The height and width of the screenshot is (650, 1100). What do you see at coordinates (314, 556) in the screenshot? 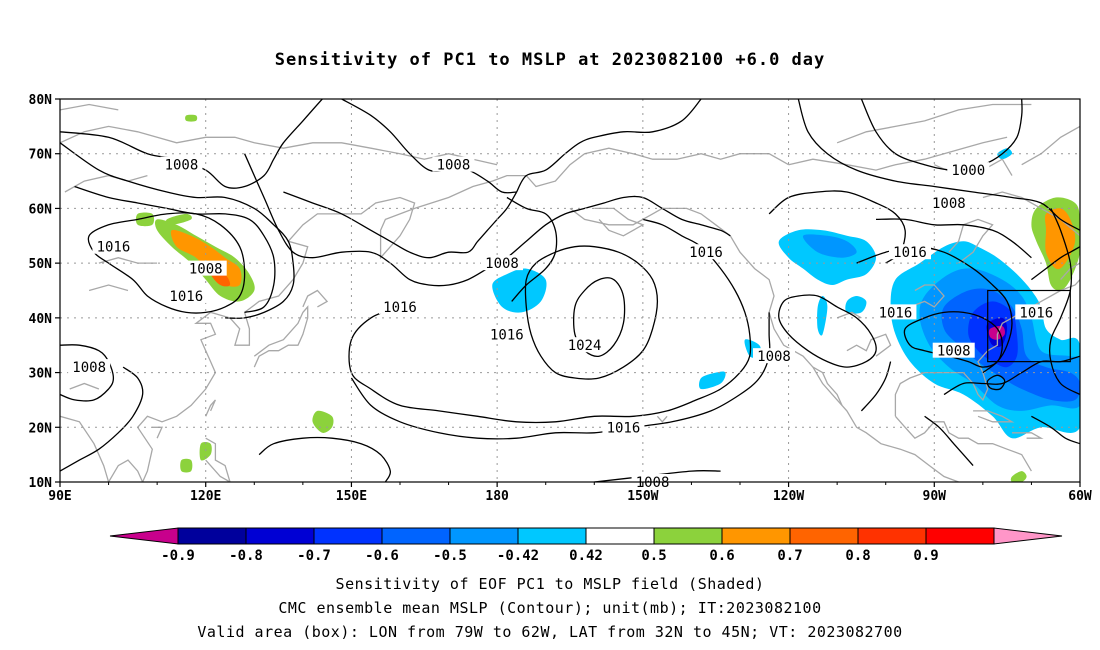
I see `colorbar-label: -0.7` at bounding box center [314, 556].